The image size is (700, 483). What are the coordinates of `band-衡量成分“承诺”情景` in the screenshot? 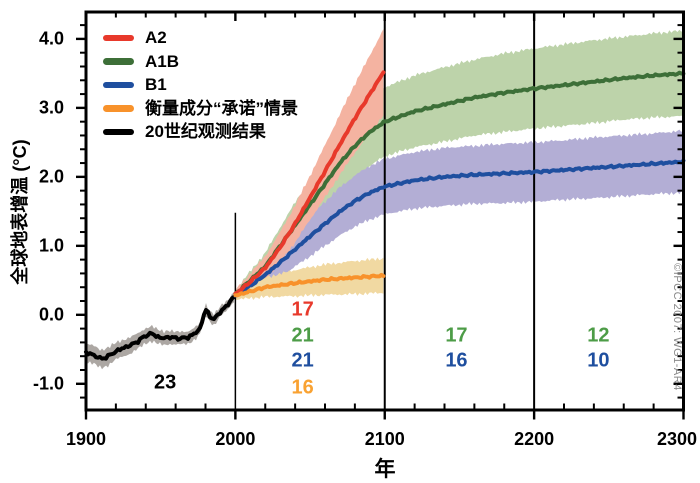 It's located at (309, 278).